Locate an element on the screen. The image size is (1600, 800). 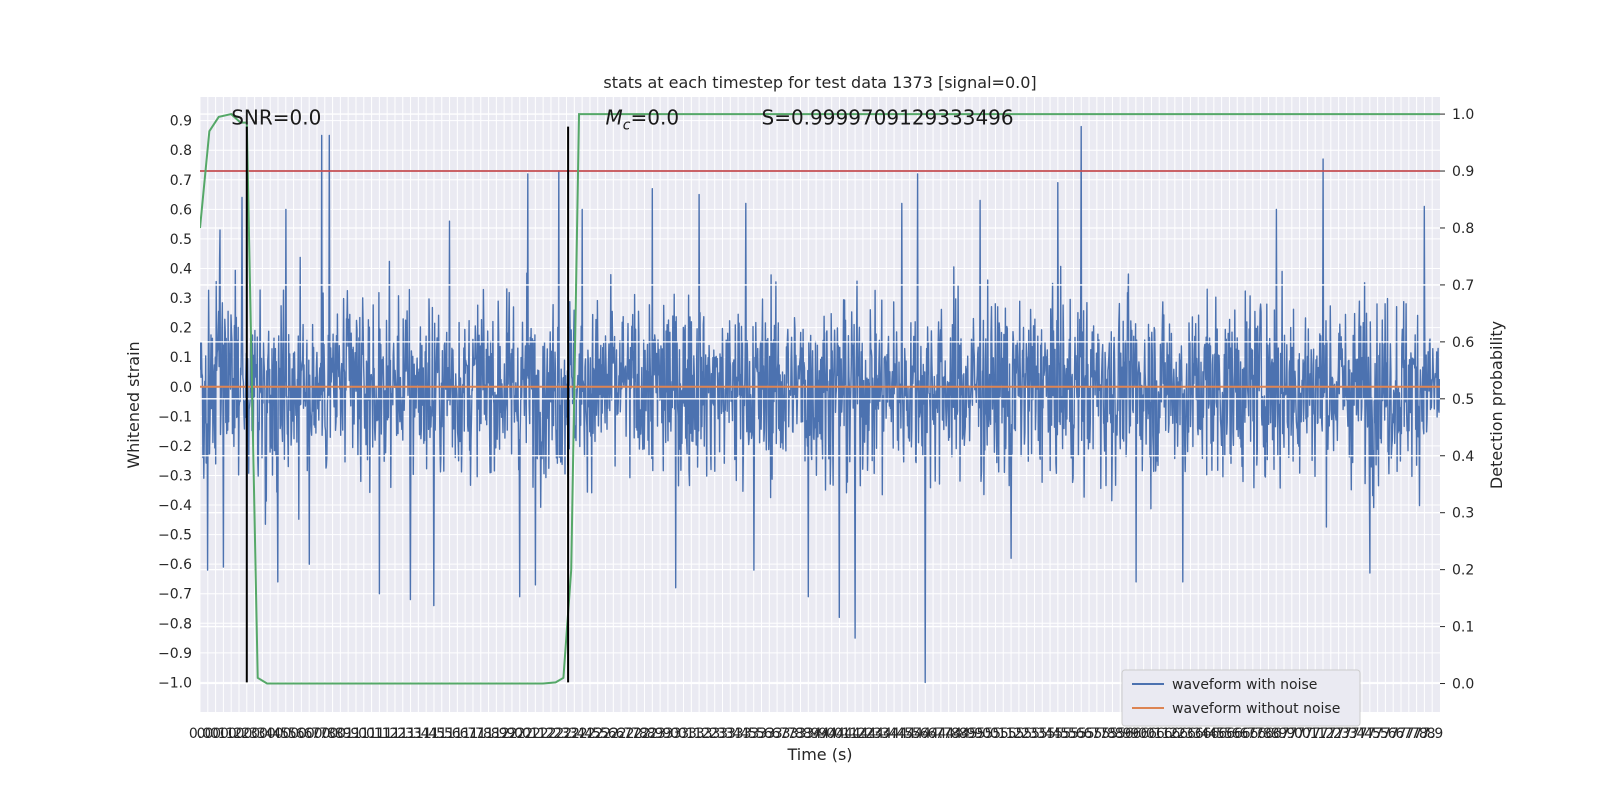
x-tick-label: 4.1 is located at coordinates (847, 734).